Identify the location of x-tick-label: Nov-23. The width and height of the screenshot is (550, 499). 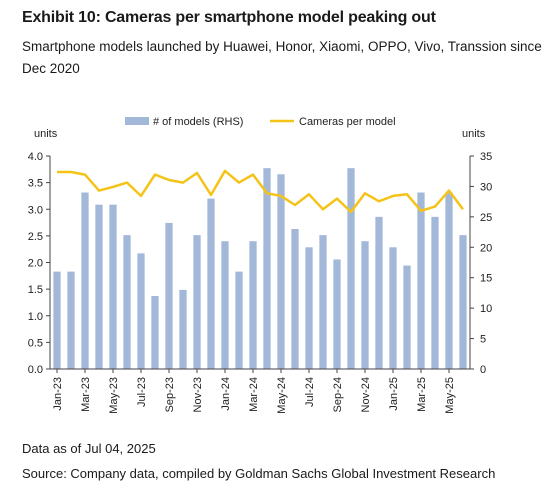
(198, 394).